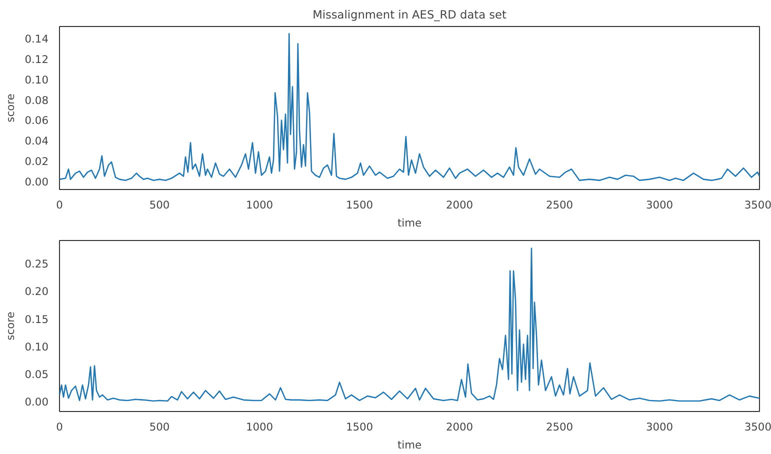 This screenshot has width=771, height=454. I want to click on chart-title: Missalignment in AES_RD data set, so click(409, 15).